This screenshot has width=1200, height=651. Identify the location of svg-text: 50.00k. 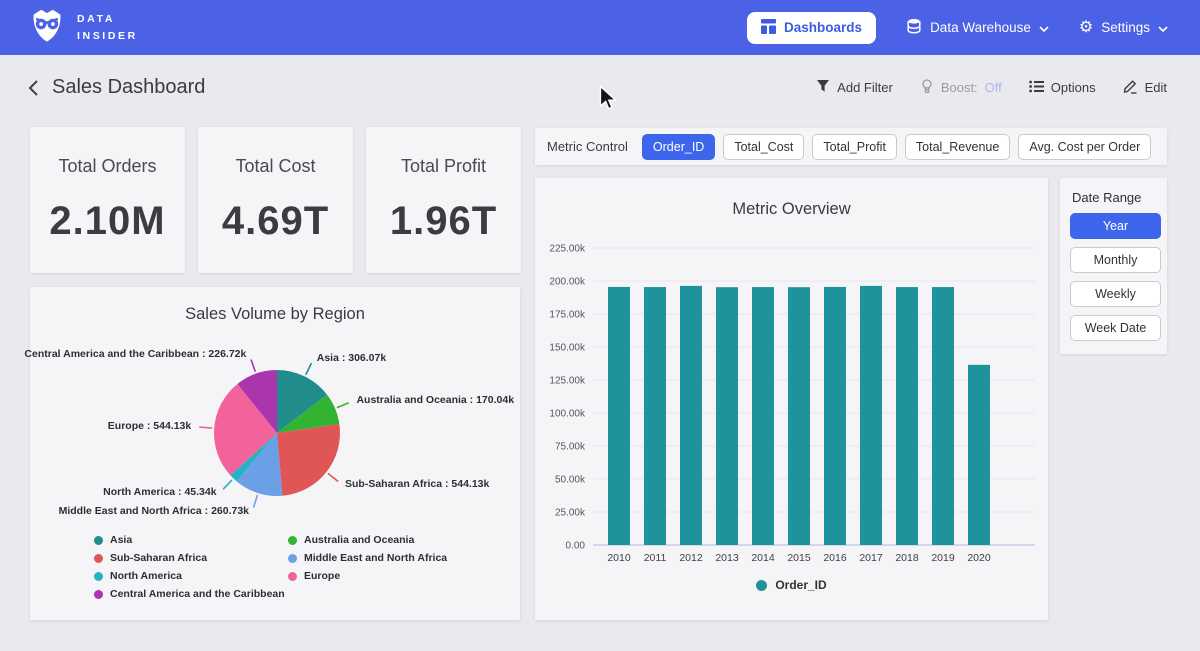
(570, 480).